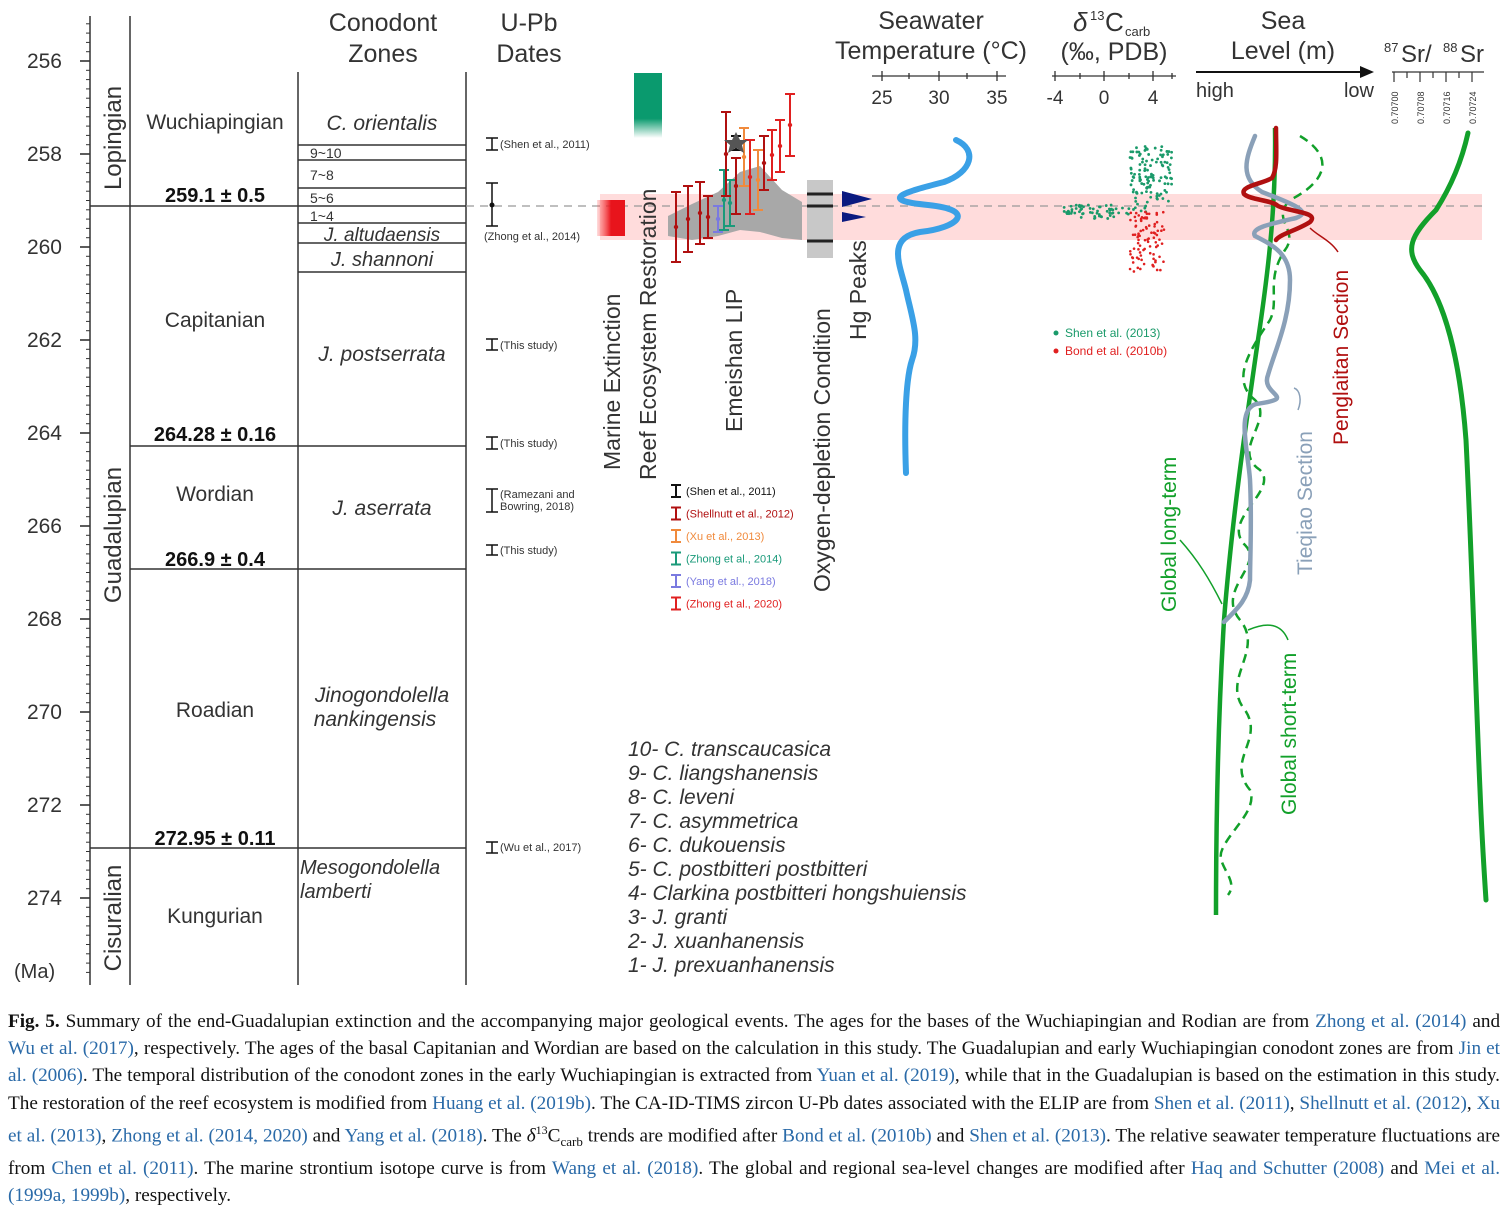 The height and width of the screenshot is (1224, 1509). What do you see at coordinates (1038, 1136) in the screenshot?
I see `caption-ref-link: Shen et al. (2013)` at bounding box center [1038, 1136].